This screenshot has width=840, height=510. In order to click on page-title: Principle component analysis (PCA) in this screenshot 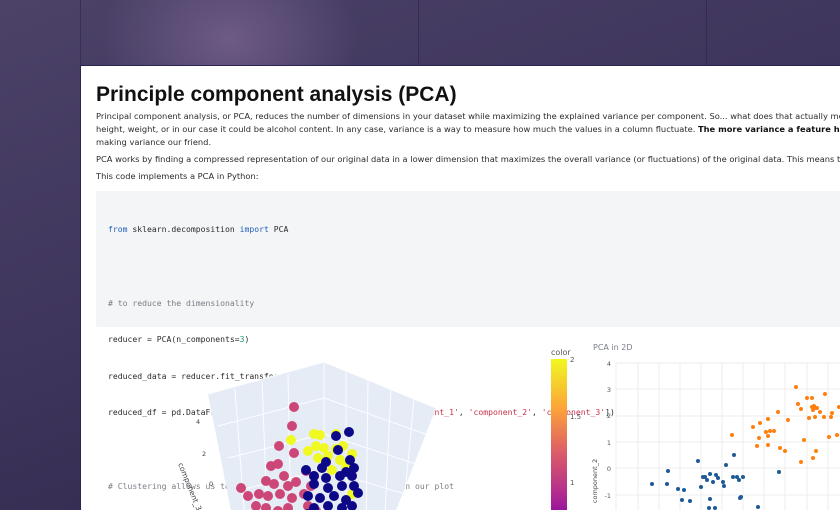, I will do `click(276, 94)`.